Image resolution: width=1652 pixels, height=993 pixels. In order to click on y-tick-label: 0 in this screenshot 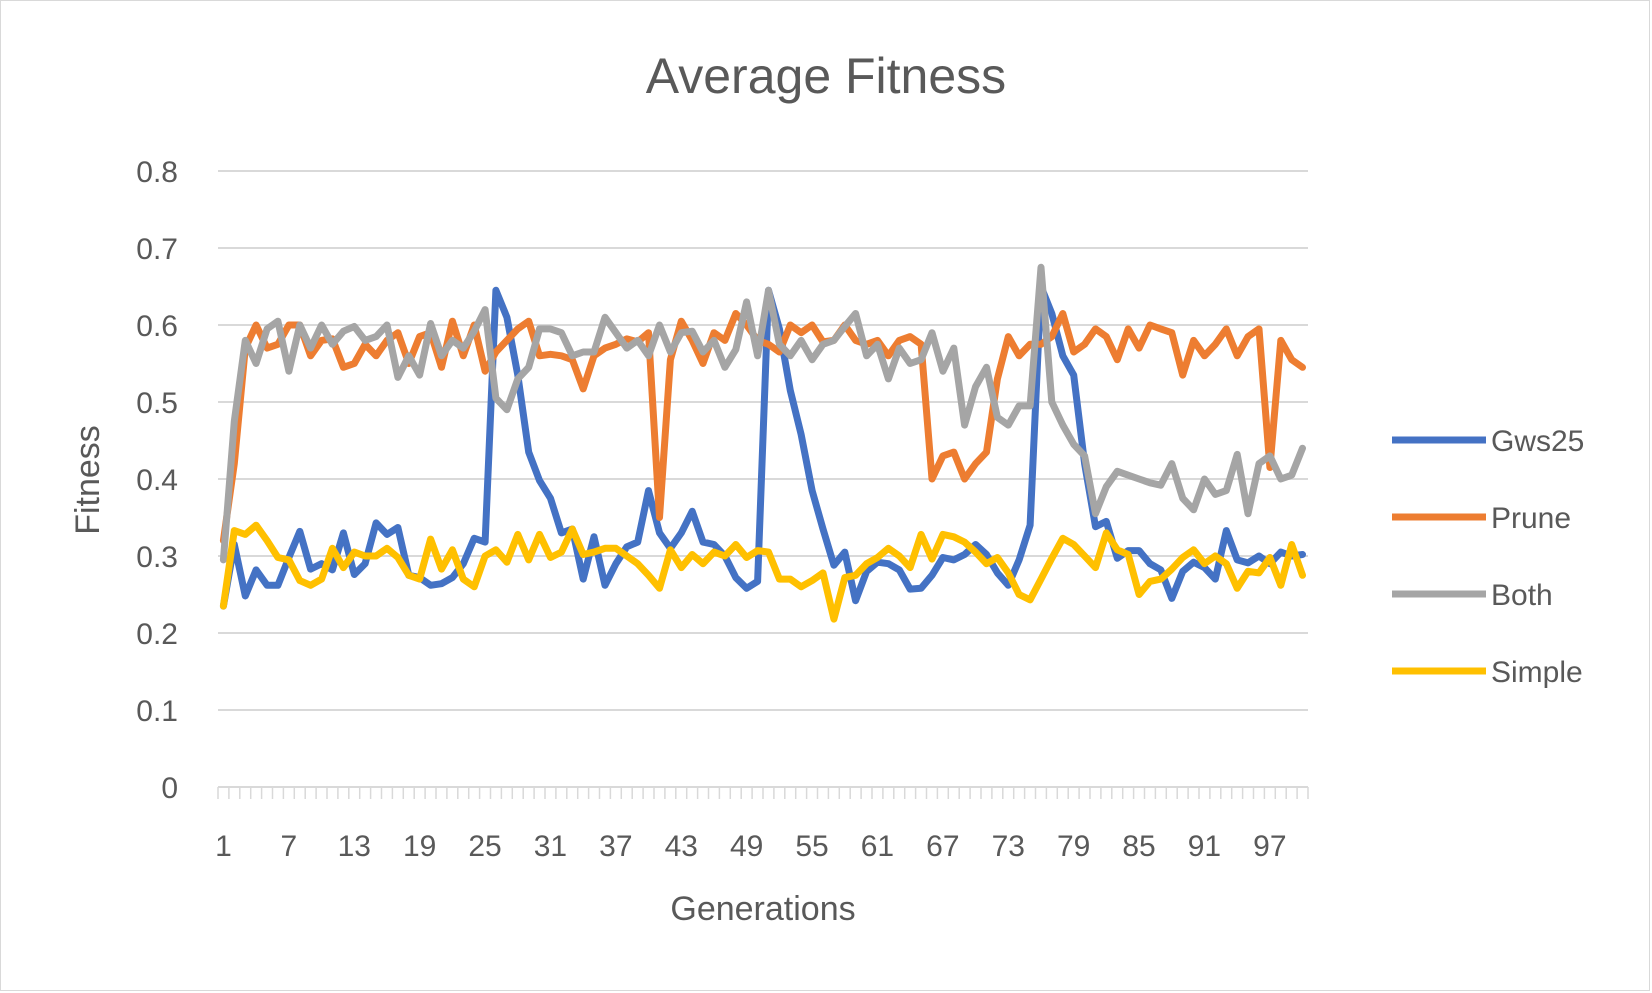, I will do `click(169, 788)`.